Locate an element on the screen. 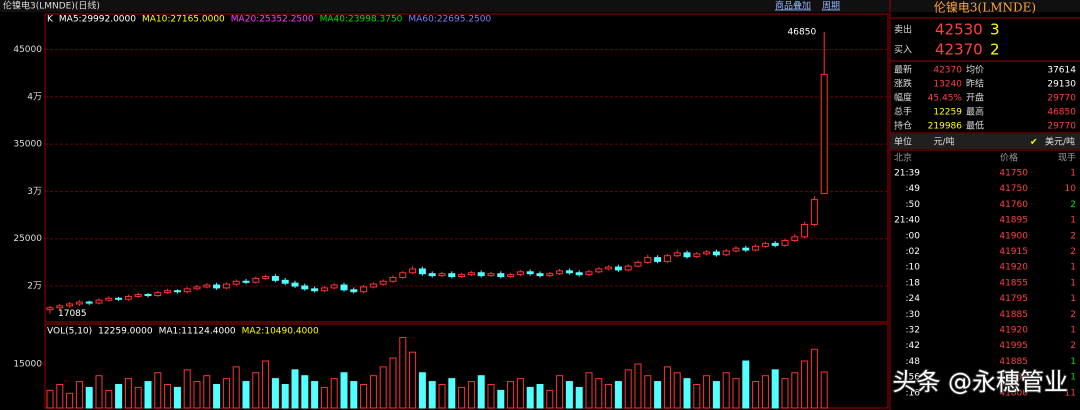  trade-time: :02 is located at coordinates (913, 252).